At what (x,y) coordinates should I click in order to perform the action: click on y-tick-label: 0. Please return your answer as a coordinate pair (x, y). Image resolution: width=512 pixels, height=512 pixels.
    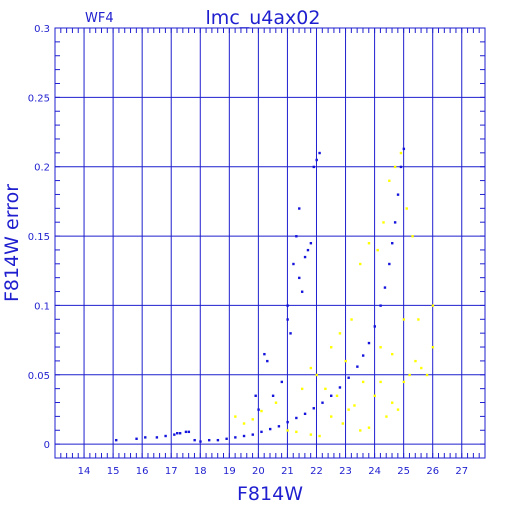
    Looking at the image, I should click on (47, 445).